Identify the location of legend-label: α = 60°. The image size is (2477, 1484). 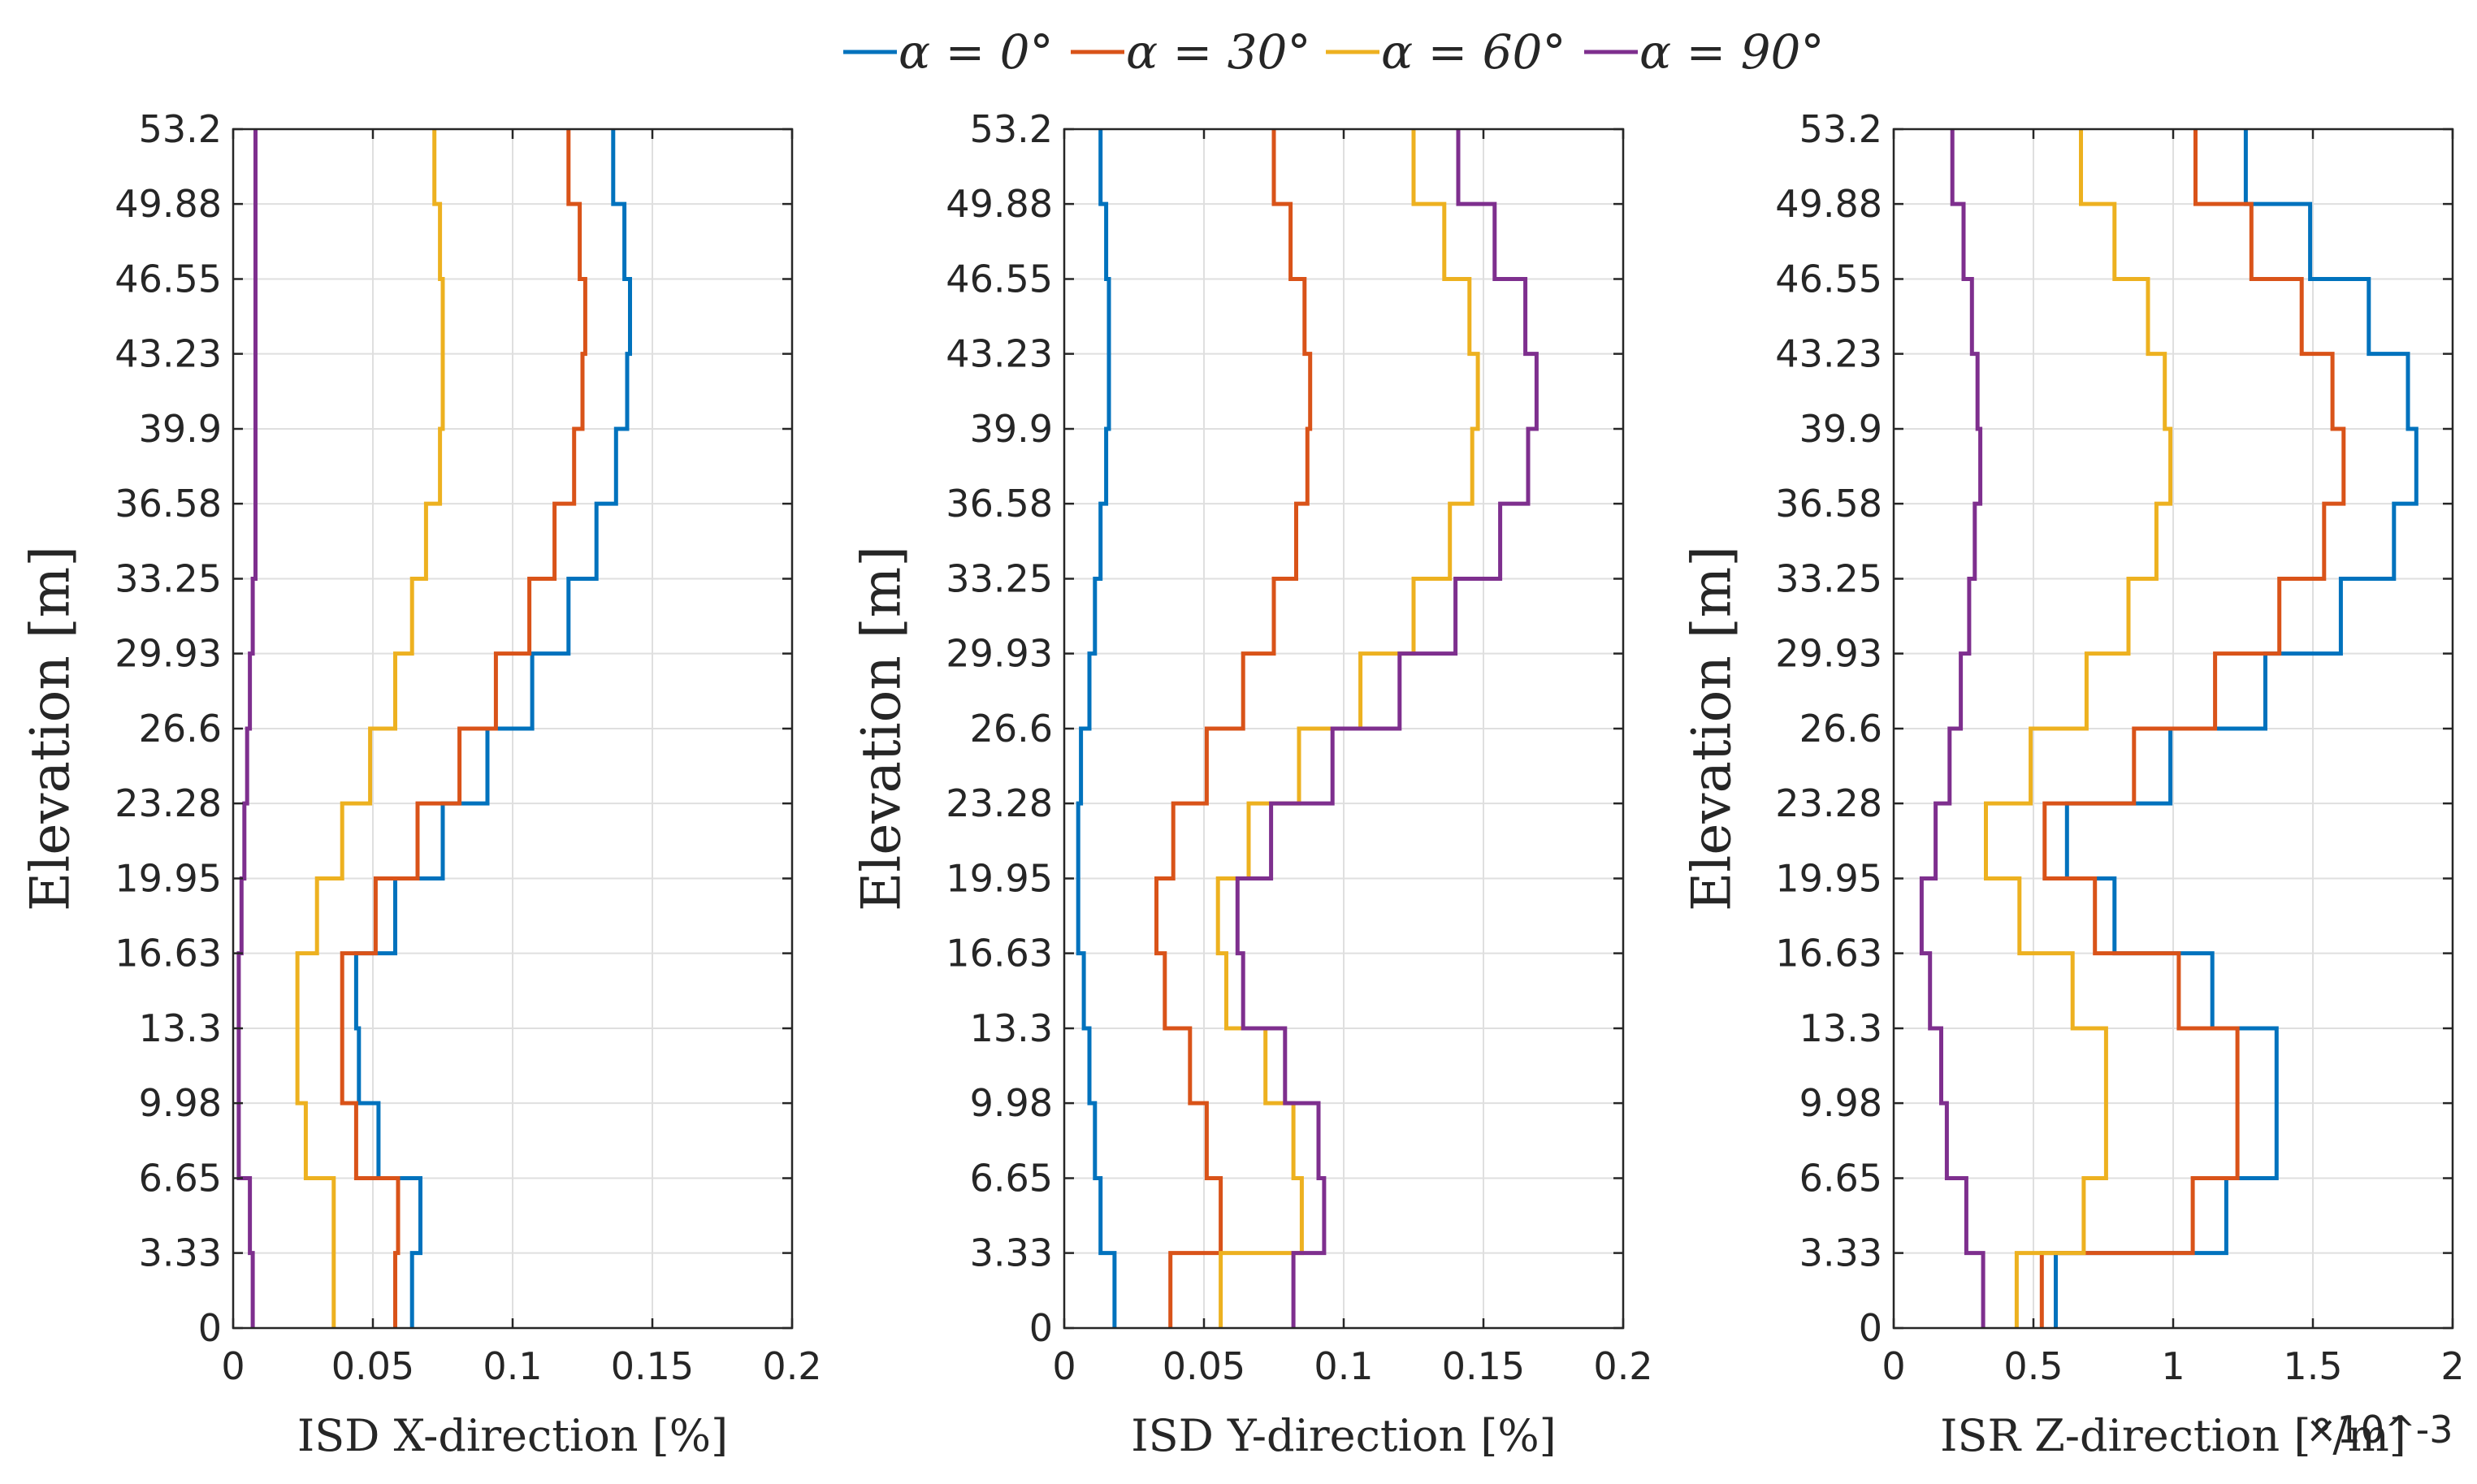
(1473, 52).